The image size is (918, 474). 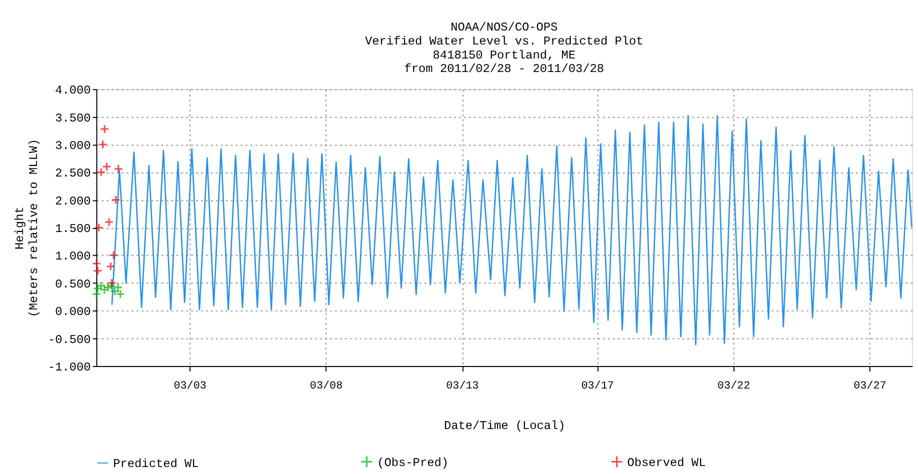 What do you see at coordinates (69, 339) in the screenshot?
I see `y-tick-label: -0.500` at bounding box center [69, 339].